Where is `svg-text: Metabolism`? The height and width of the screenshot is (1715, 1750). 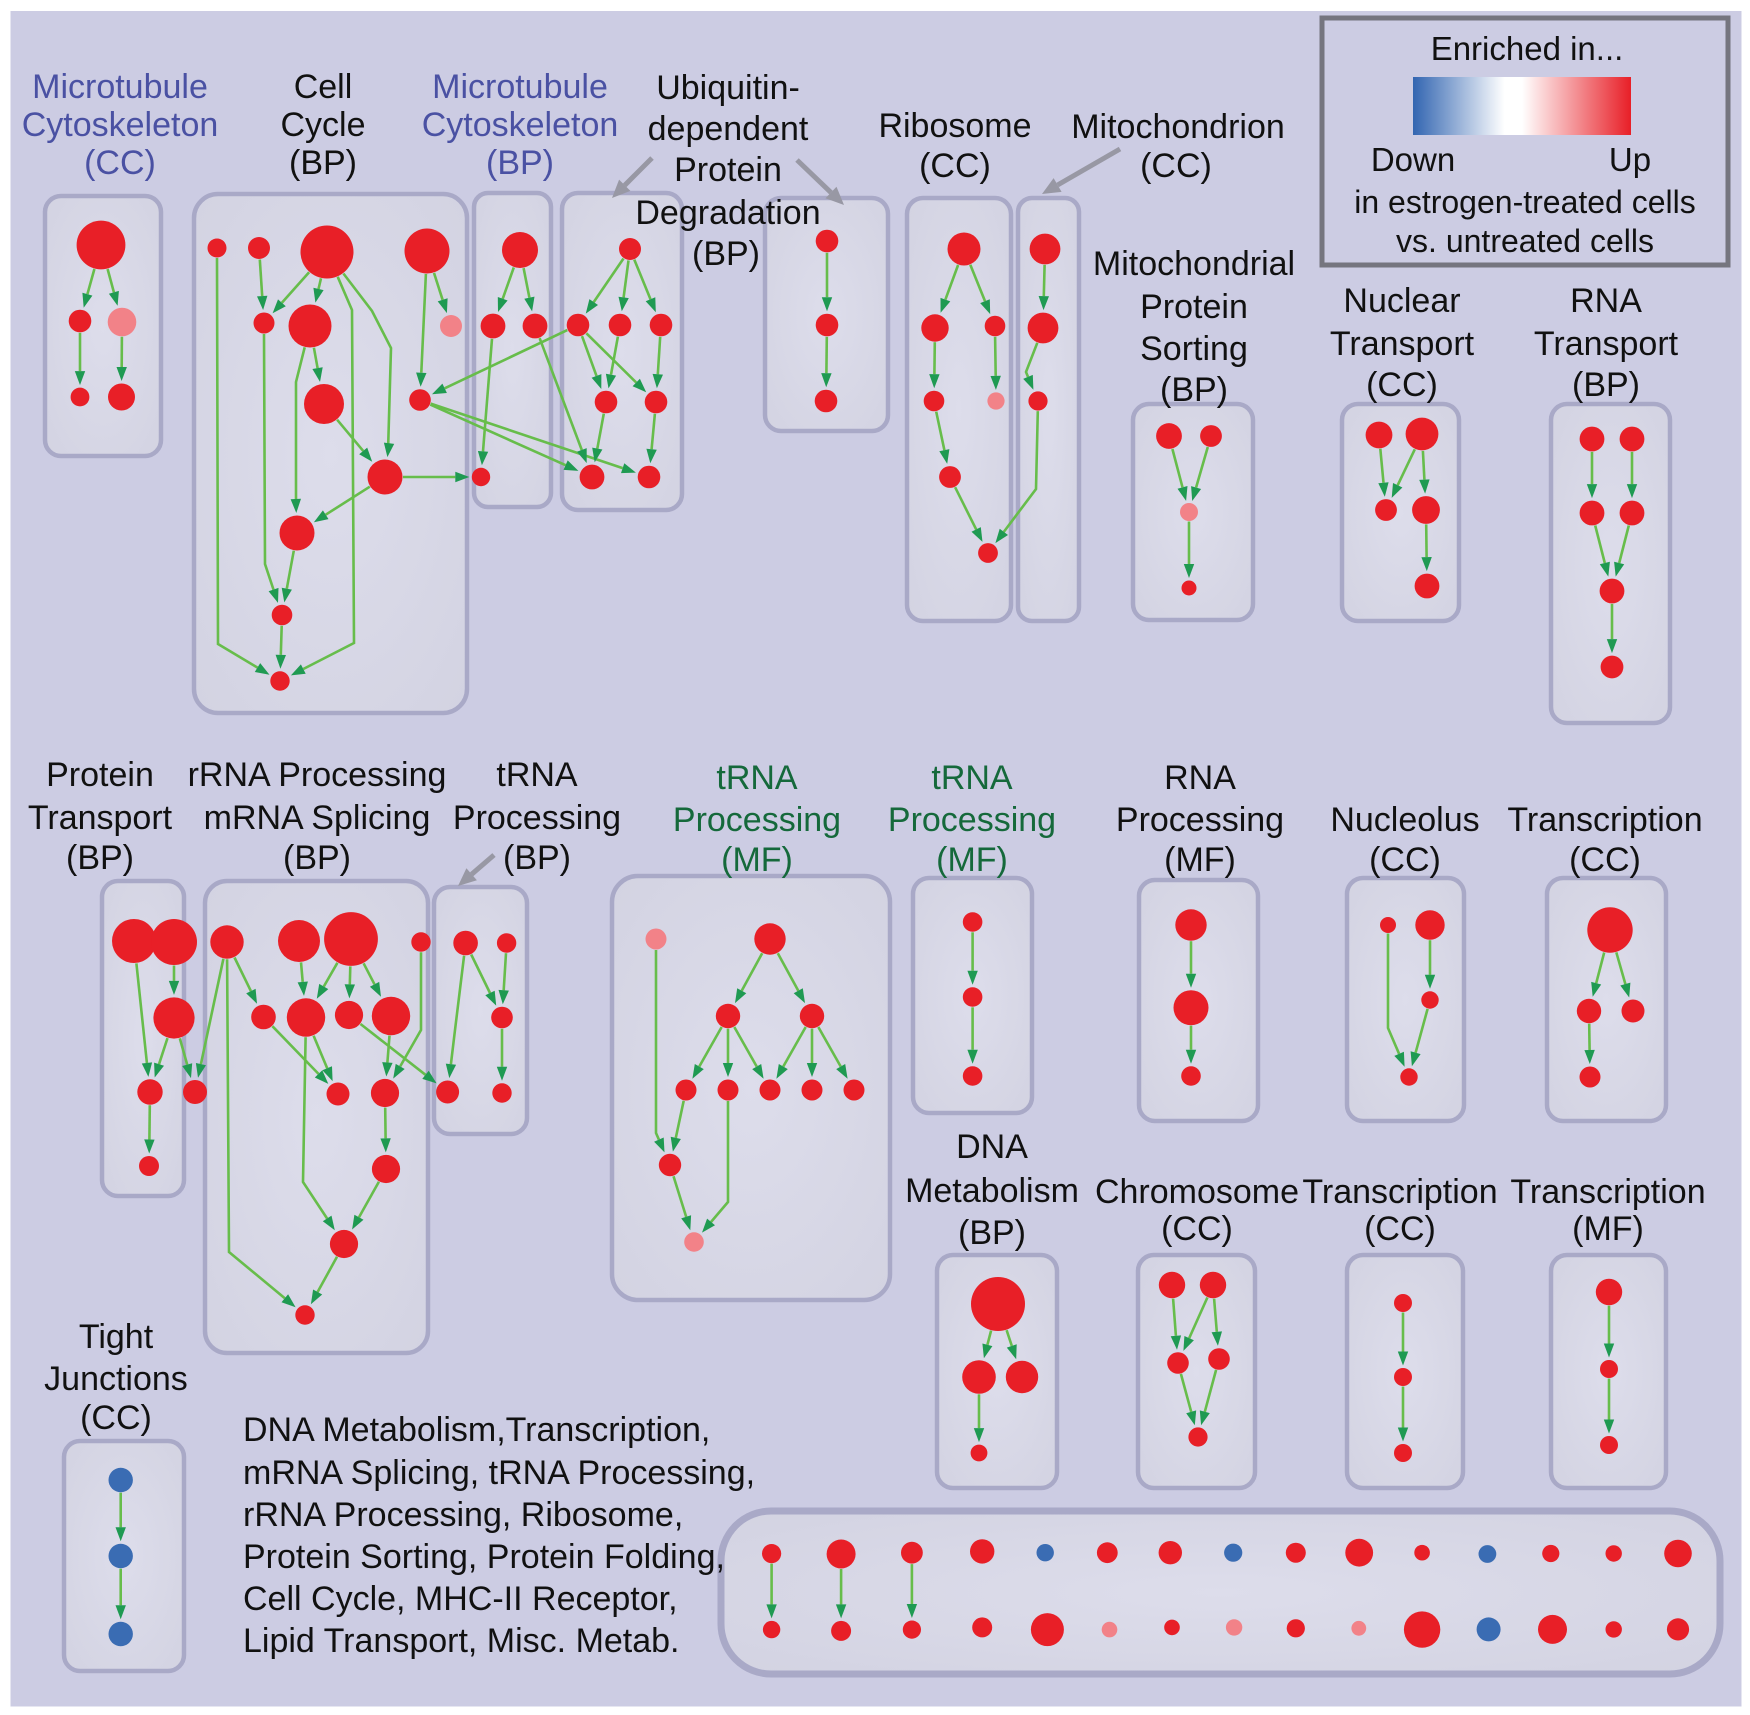 svg-text: Metabolism is located at coordinates (992, 1191).